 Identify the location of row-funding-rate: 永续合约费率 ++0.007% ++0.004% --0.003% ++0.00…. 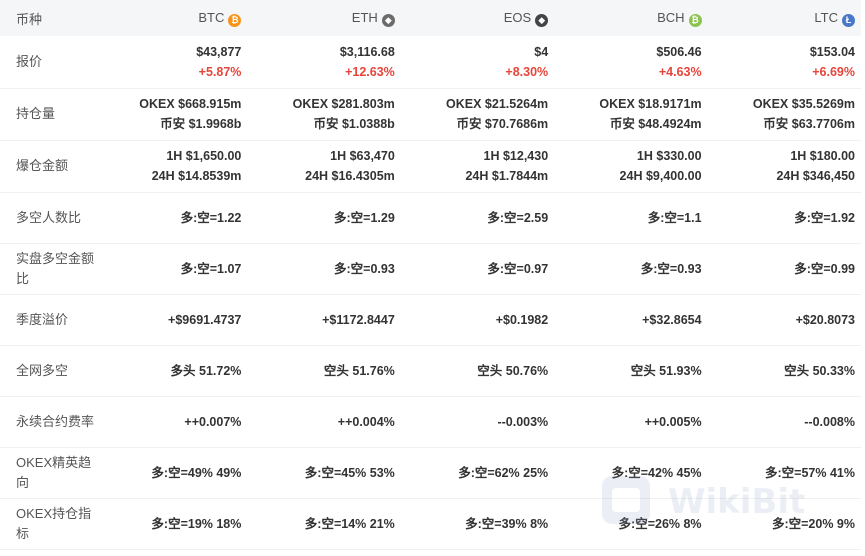
(430, 421).